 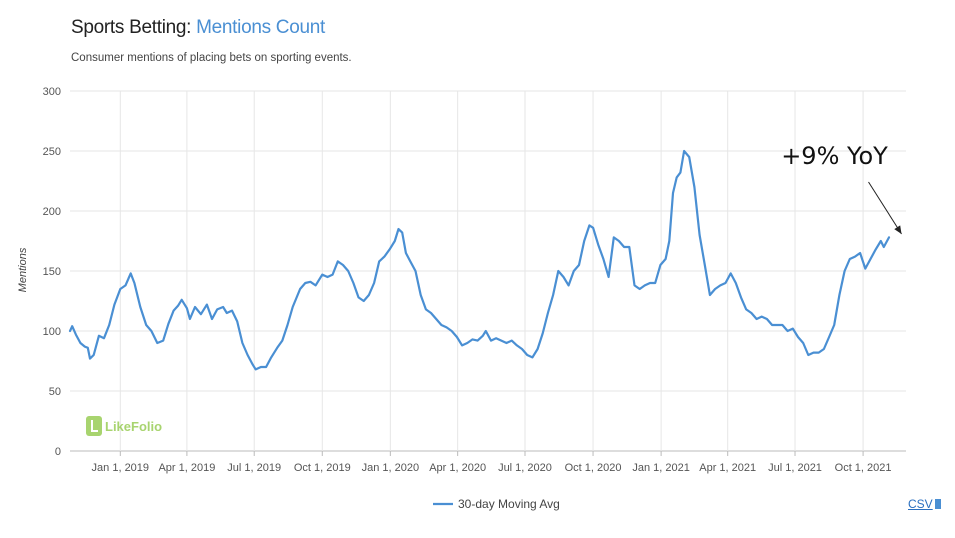 What do you see at coordinates (937, 504) in the screenshot?
I see `download-icon` at bounding box center [937, 504].